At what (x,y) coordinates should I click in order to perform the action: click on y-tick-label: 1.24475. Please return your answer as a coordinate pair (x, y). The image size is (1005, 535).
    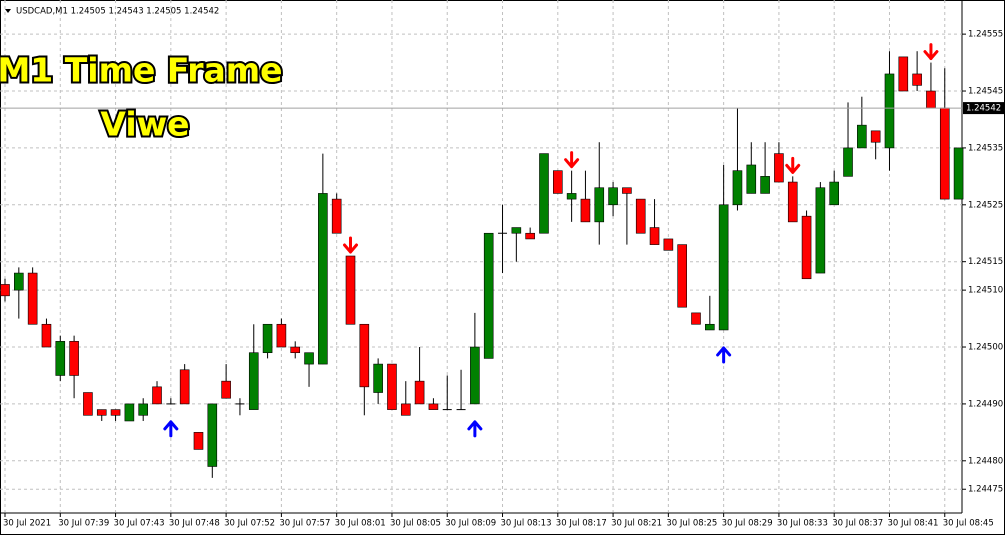
    Looking at the image, I should click on (985, 490).